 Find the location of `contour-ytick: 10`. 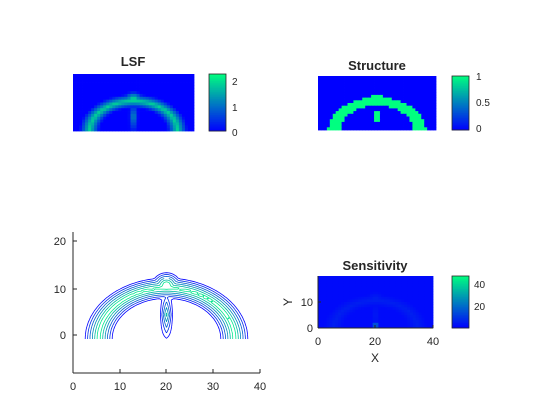

contour-ytick: 10 is located at coordinates (60, 290).